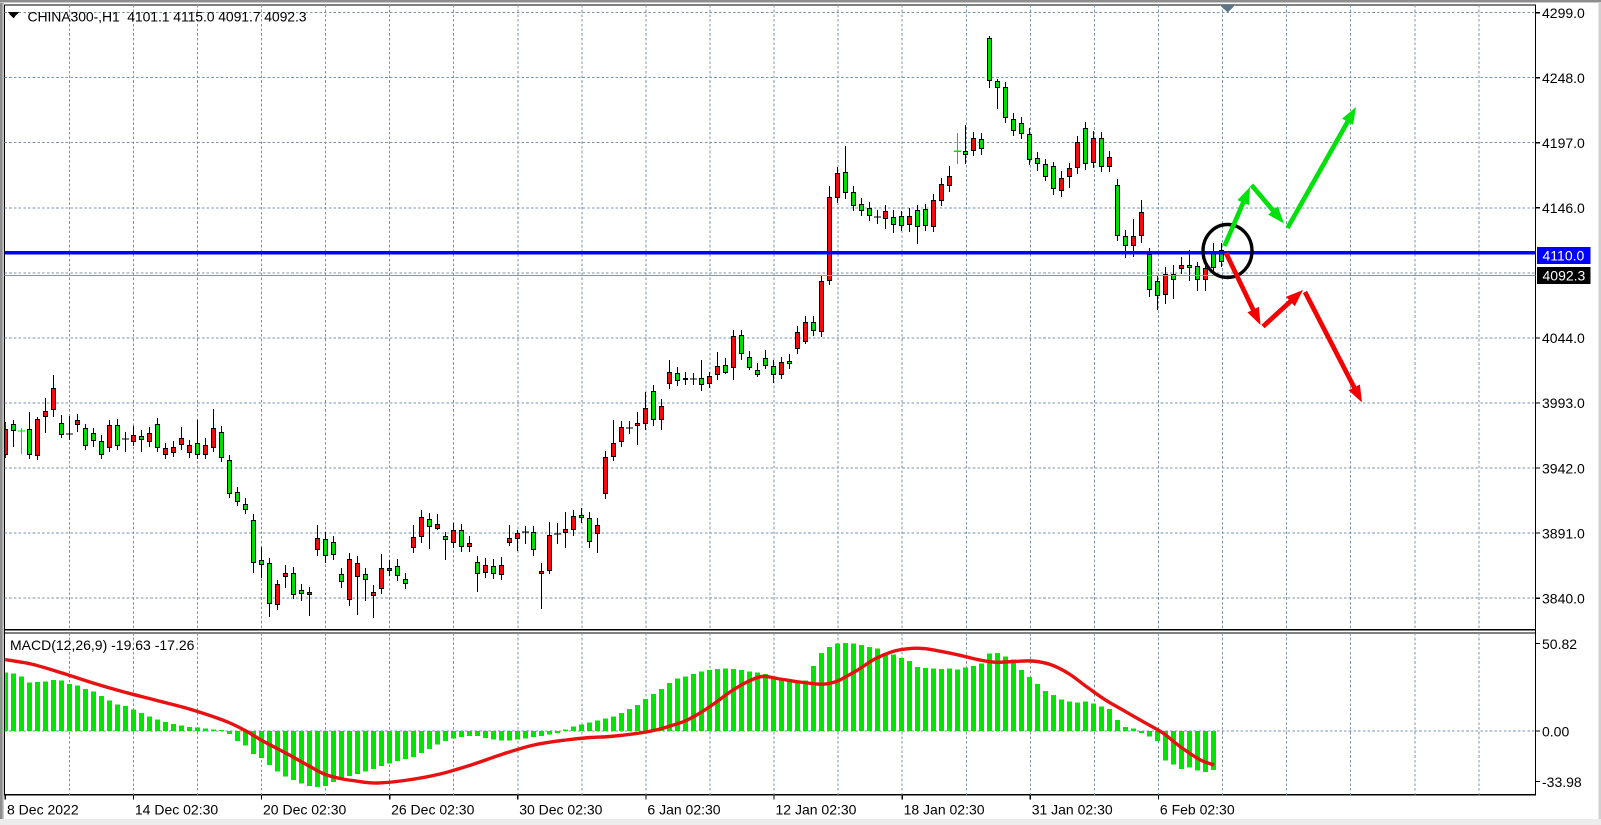 The height and width of the screenshot is (825, 1601). What do you see at coordinates (1563, 338) in the screenshot?
I see `svg-text: 4044.0` at bounding box center [1563, 338].